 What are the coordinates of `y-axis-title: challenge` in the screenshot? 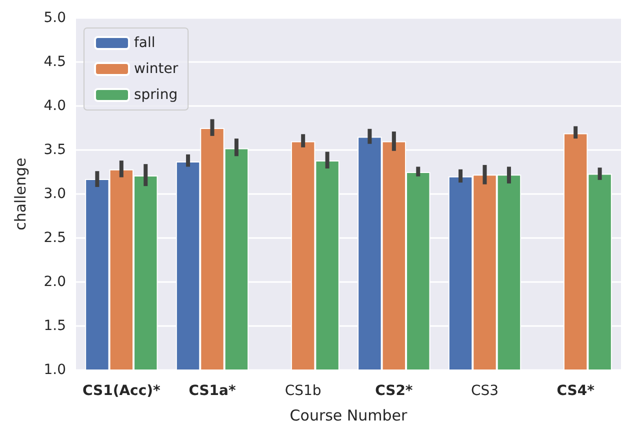 It's located at (21, 194).